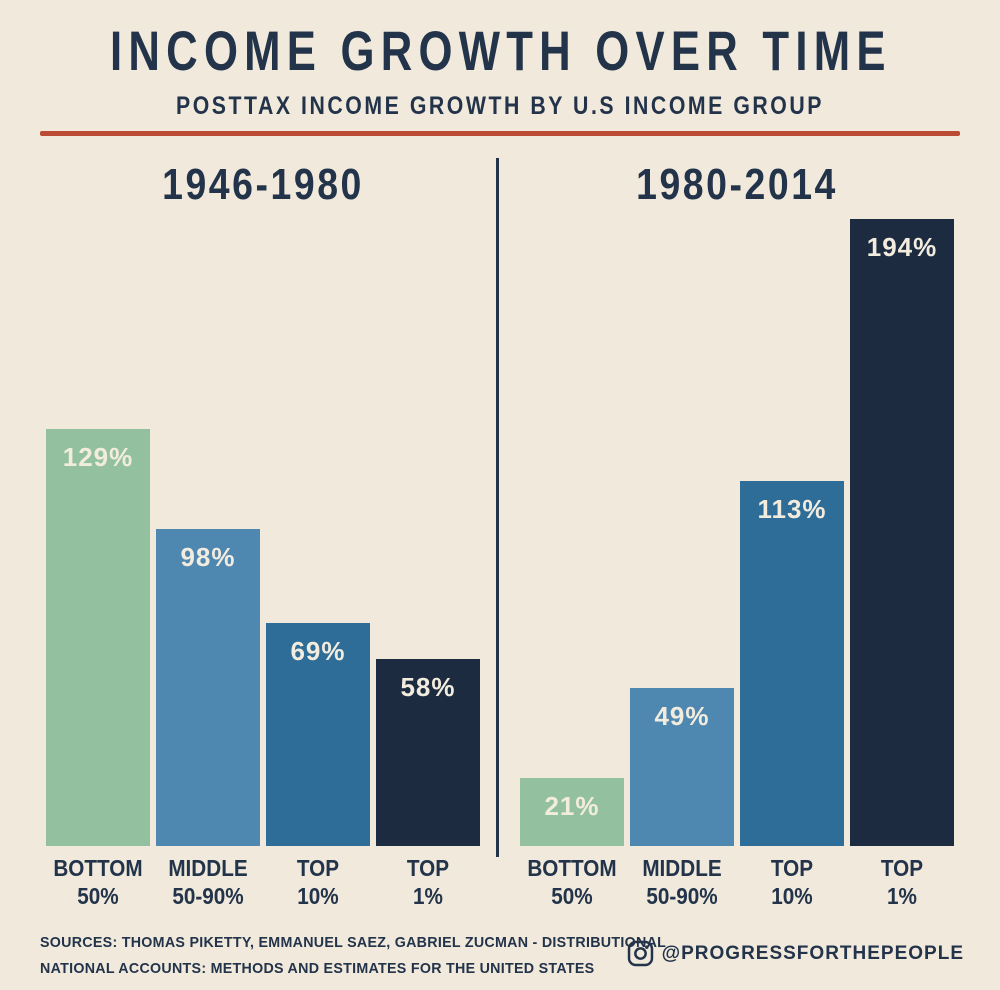 The width and height of the screenshot is (1000, 990). Describe the element at coordinates (208, 687) in the screenshot. I see `bar-middle-50-90: 98%` at that location.